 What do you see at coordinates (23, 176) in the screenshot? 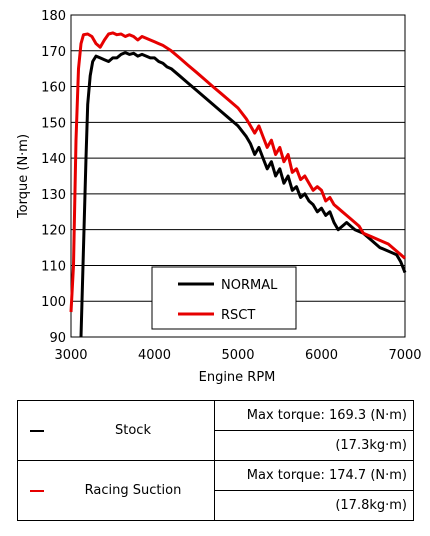
I see `y-axis-label: Torque (N·m)` at bounding box center [23, 176].